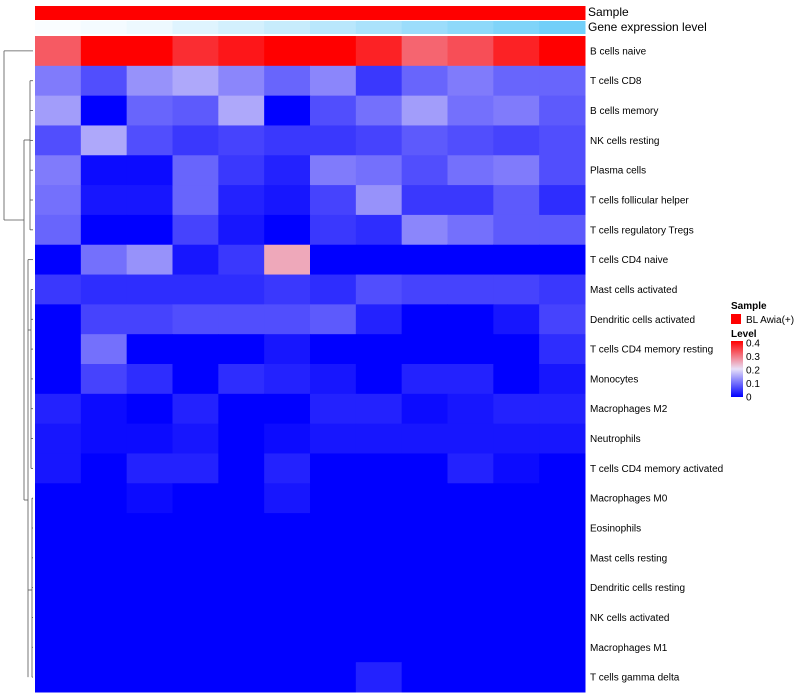 Image resolution: width=800 pixels, height=700 pixels. What do you see at coordinates (642, 320) in the screenshot?
I see `row-label: Dendritic cells activated` at bounding box center [642, 320].